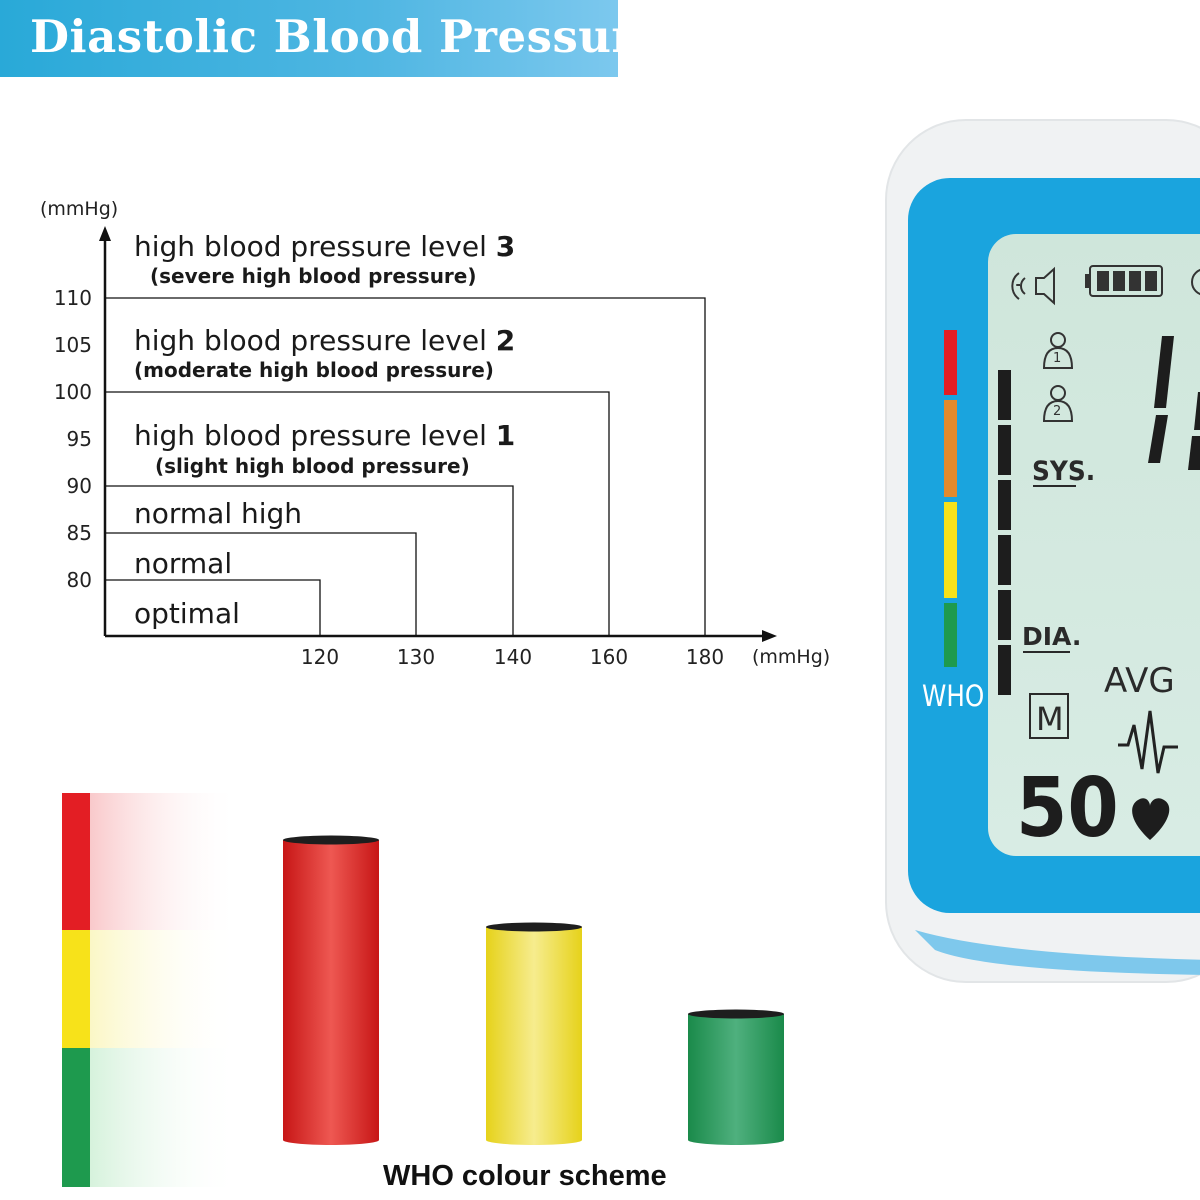  Describe the element at coordinates (1094, 545) in the screenshot. I see `lcd-screen` at that location.